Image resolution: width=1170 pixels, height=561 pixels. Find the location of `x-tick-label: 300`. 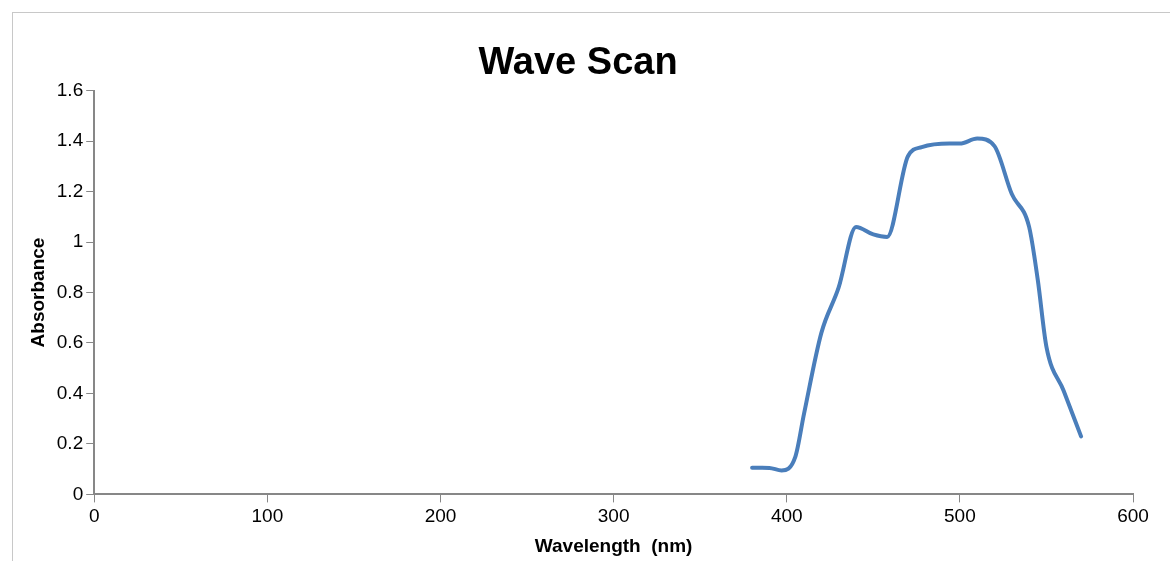

x-tick-label: 300 is located at coordinates (613, 516).